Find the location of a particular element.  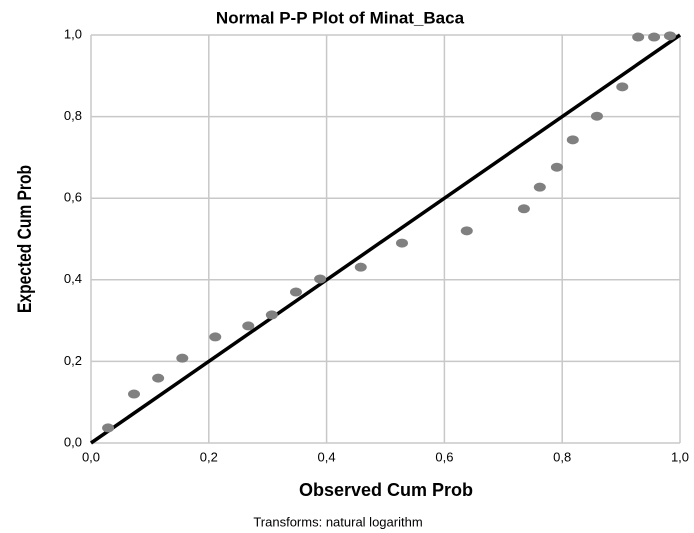

y-tick-label: 1,0 is located at coordinates (73, 33).